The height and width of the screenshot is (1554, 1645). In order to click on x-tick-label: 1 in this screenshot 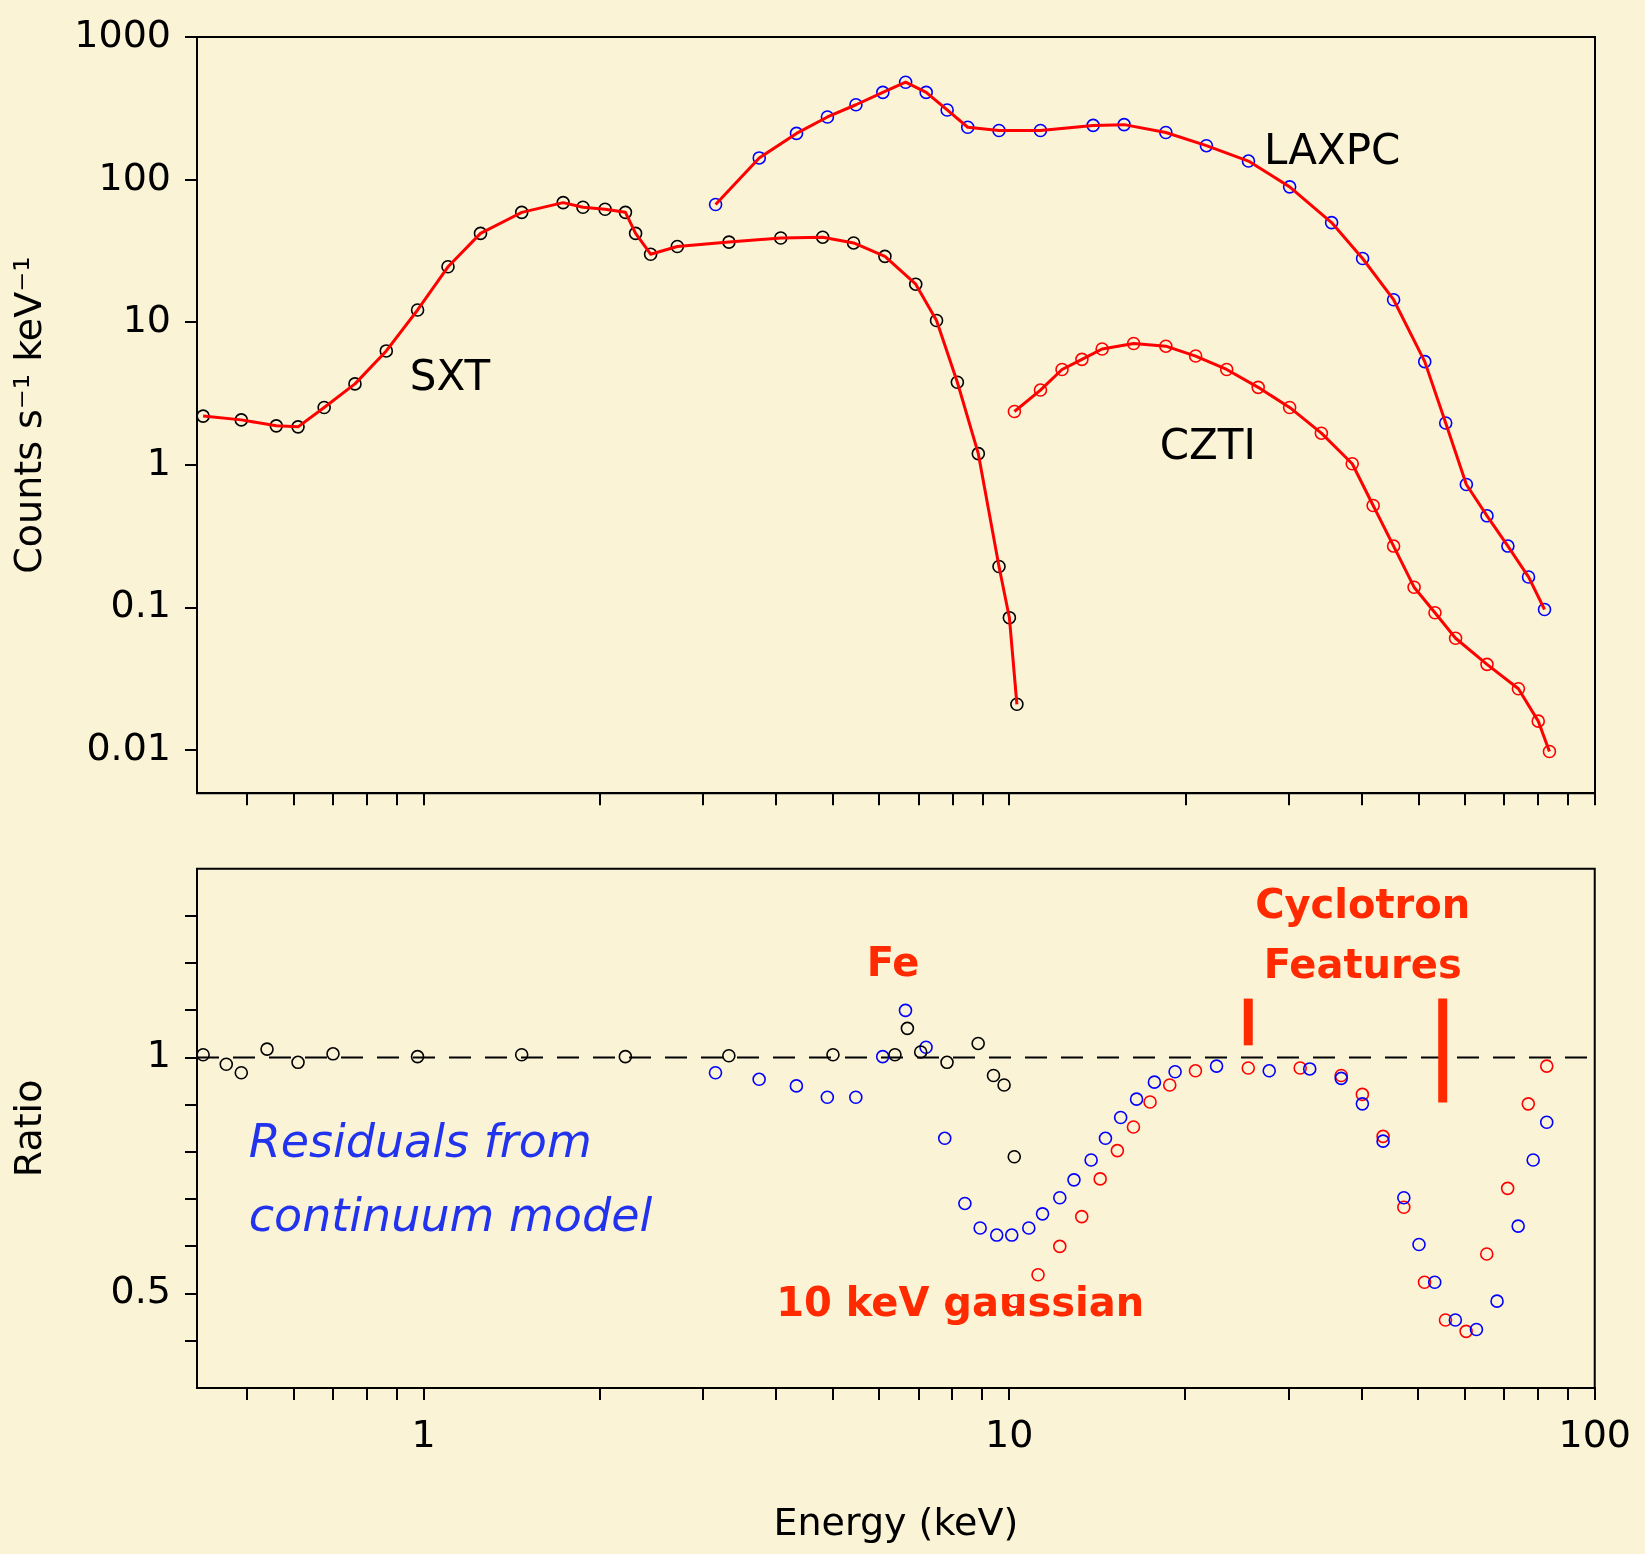, I will do `click(423, 1433)`.